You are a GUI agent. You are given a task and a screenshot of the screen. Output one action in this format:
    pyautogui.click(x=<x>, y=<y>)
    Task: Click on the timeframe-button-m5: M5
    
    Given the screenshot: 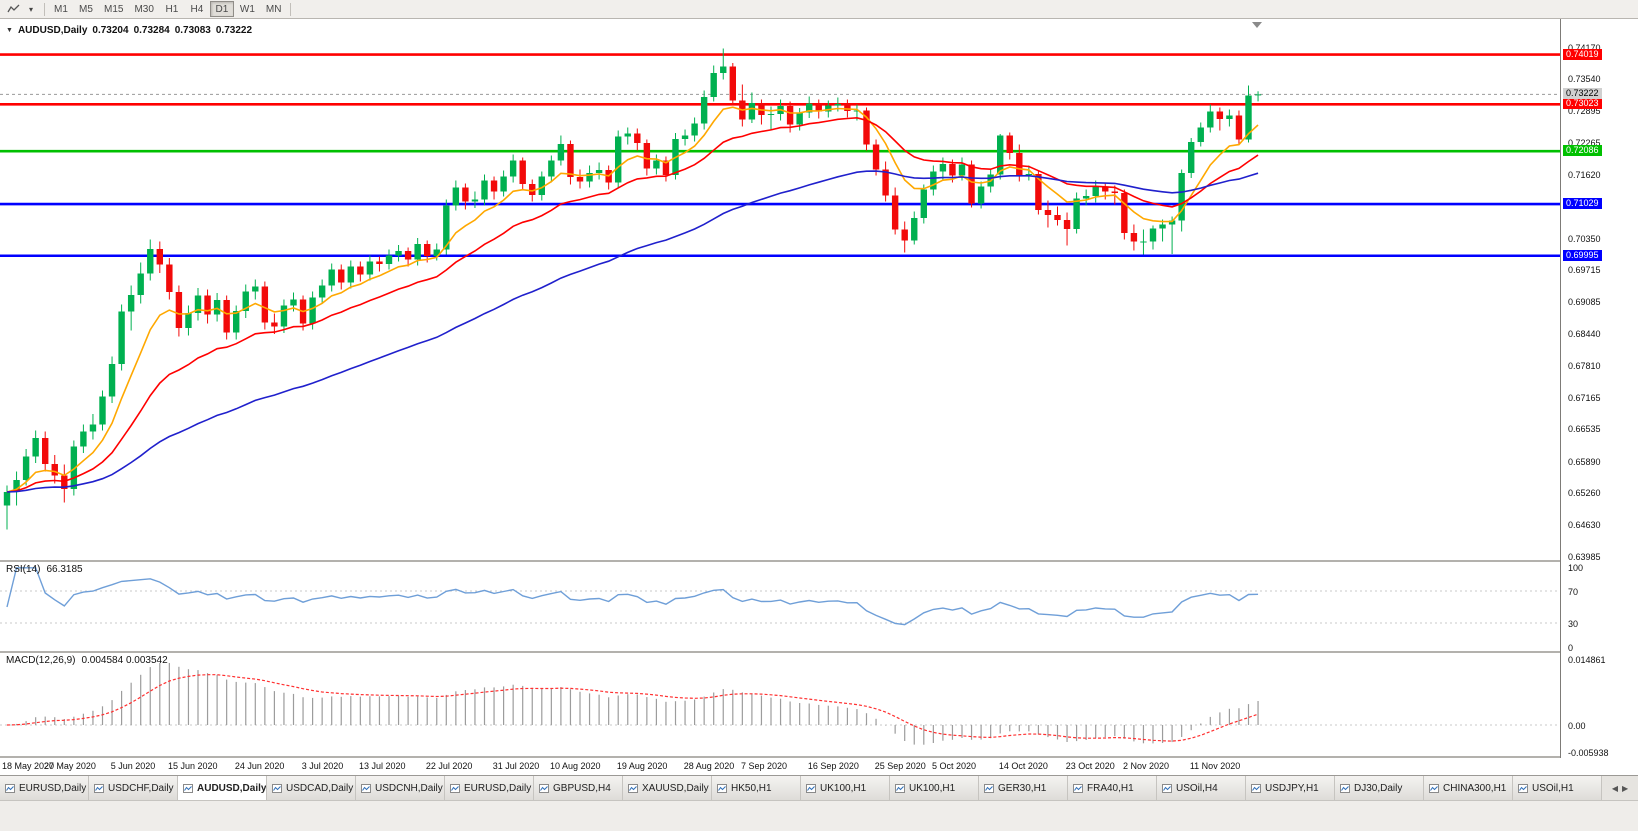 What is the action you would take?
    pyautogui.click(x=86, y=9)
    